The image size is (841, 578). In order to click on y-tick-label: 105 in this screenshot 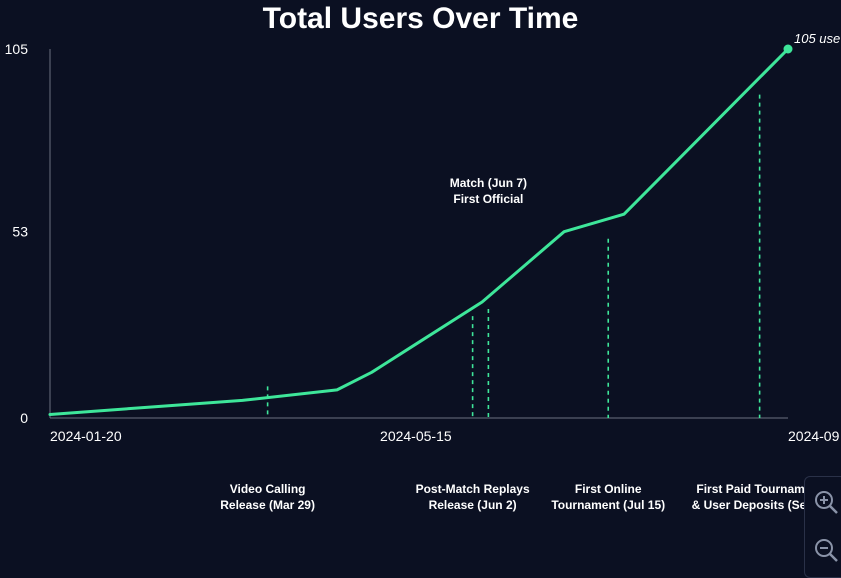, I will do `click(17, 49)`.